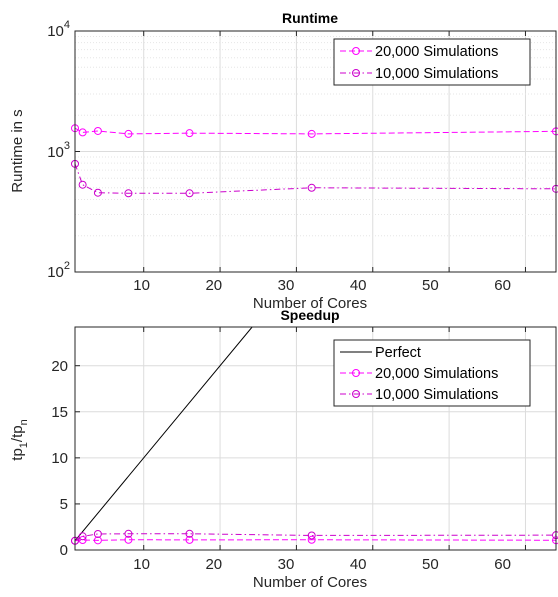 This screenshot has width=558, height=597. What do you see at coordinates (502, 285) in the screenshot?
I see `runtime-x-tick: 60` at bounding box center [502, 285].